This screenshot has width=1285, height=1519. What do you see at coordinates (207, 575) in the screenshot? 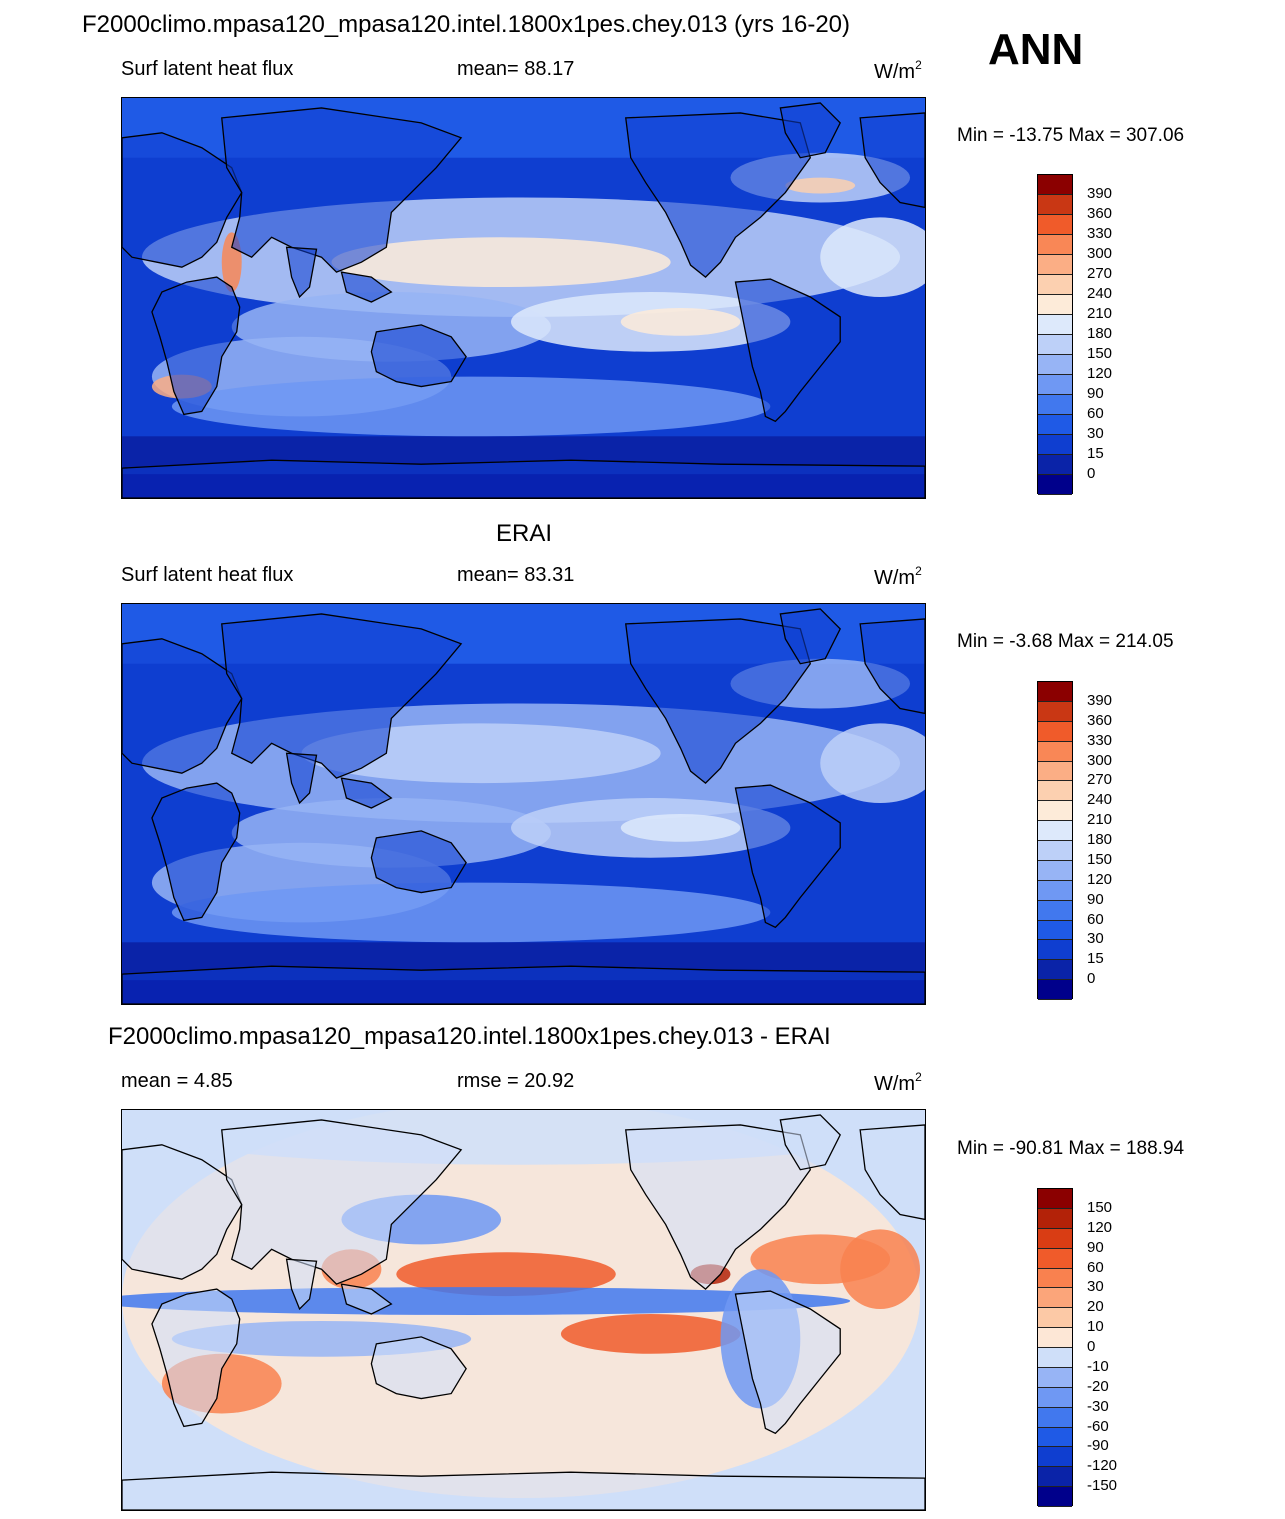
I see `panel-left-label: Surf latent heat flux` at bounding box center [207, 575].